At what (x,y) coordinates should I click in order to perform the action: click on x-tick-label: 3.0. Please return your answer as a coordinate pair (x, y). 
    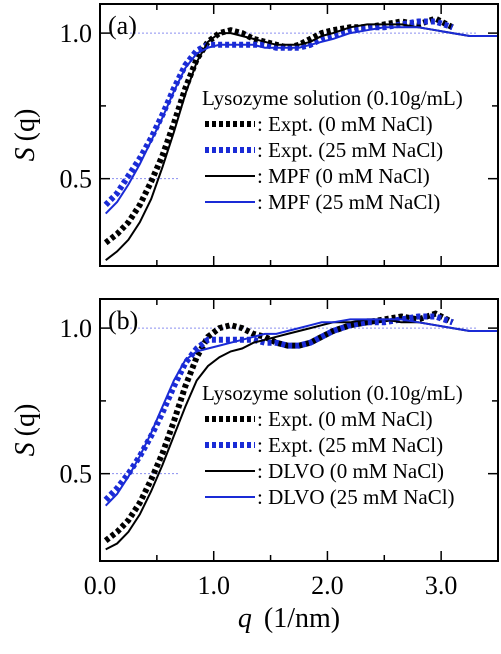
    Looking at the image, I should click on (441, 585).